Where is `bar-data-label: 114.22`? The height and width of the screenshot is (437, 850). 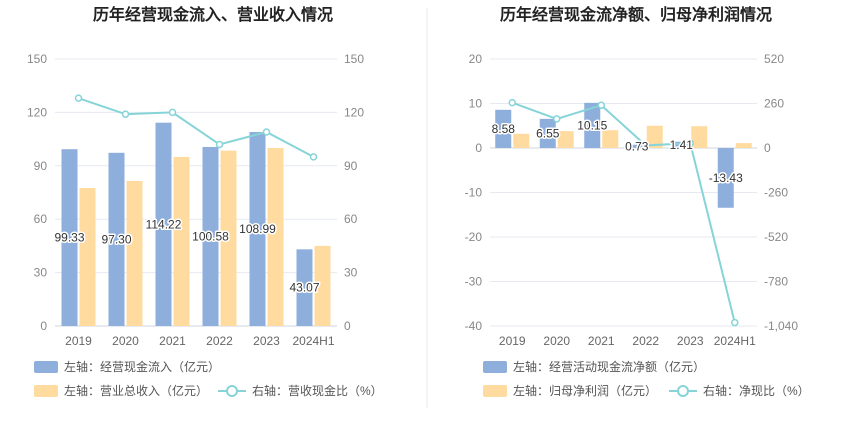
bar-data-label: 114.22 is located at coordinates (164, 224).